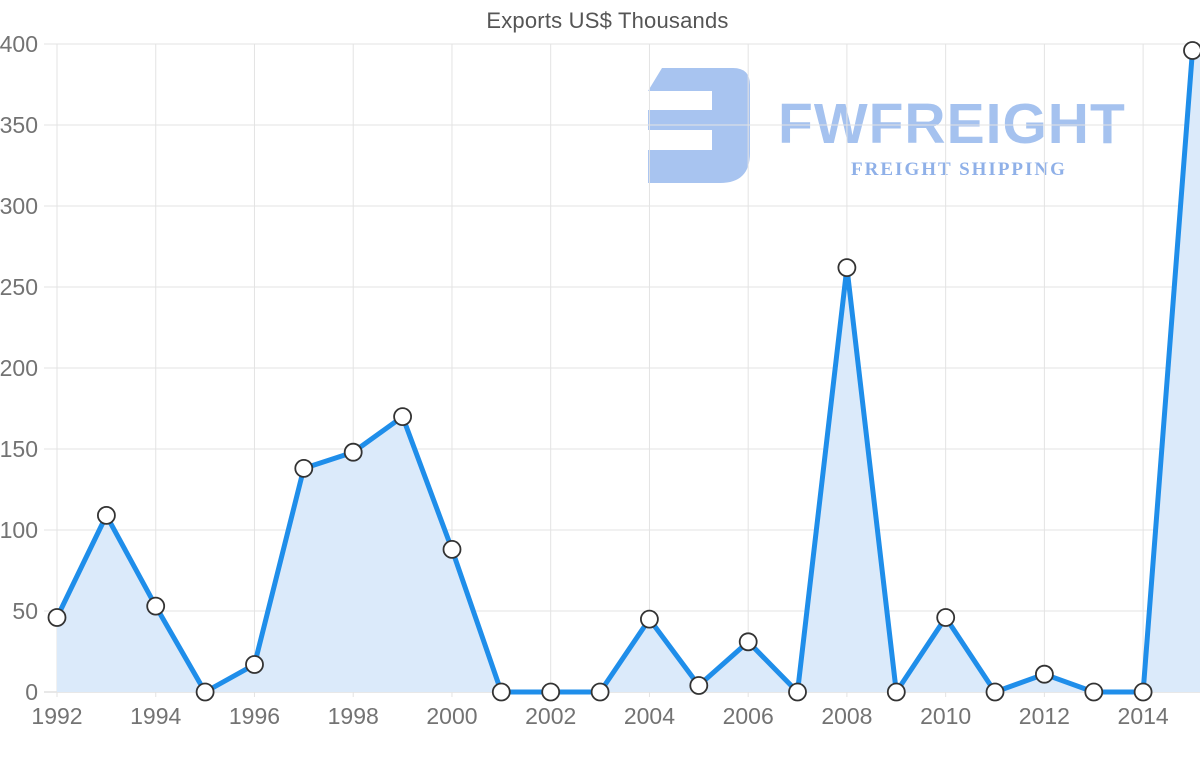 This screenshot has width=1200, height=763. Describe the element at coordinates (25, 611) in the screenshot. I see `y-axis-label: 50` at that location.